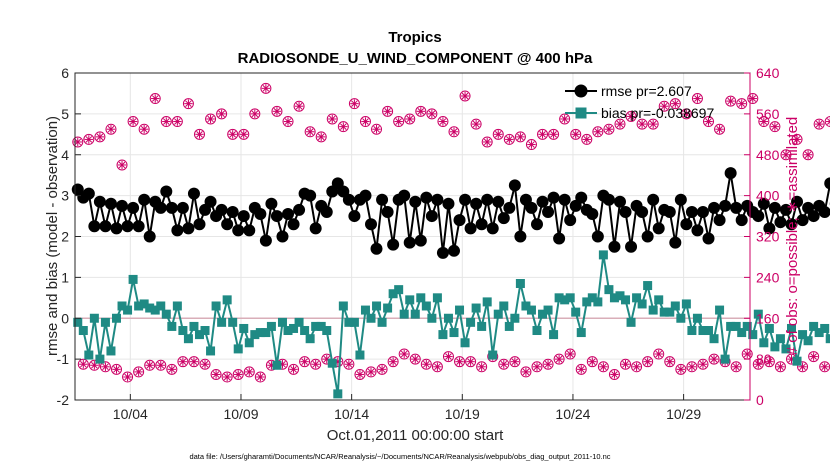 The height and width of the screenshot is (470, 830). Describe the element at coordinates (768, 196) in the screenshot. I see `right-tick-label: 400` at that location.